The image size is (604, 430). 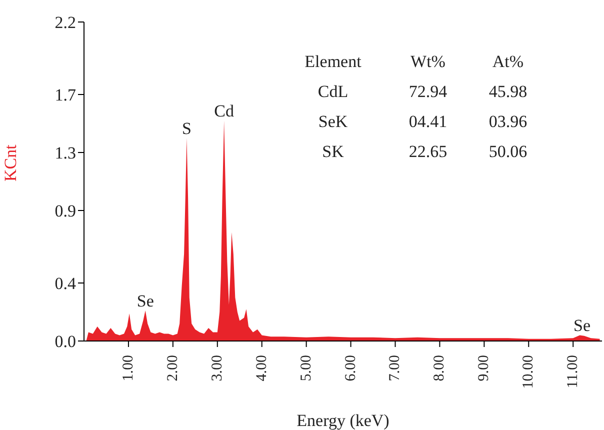 What do you see at coordinates (224, 111) in the screenshot?
I see `annotation: Cd` at bounding box center [224, 111].